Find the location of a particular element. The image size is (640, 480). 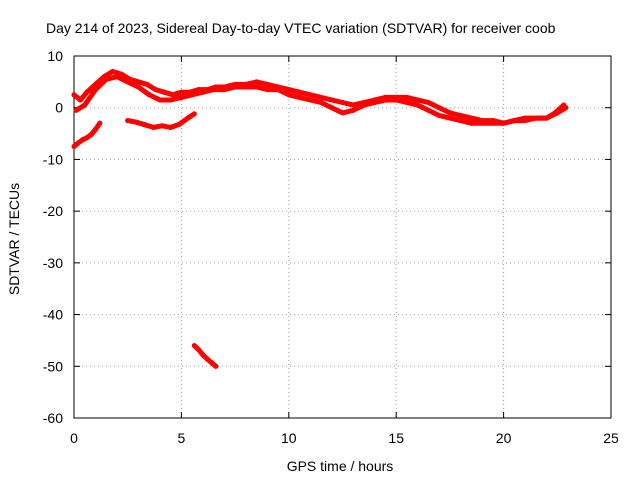

y-tick-label: -10 is located at coordinates (53, 159).